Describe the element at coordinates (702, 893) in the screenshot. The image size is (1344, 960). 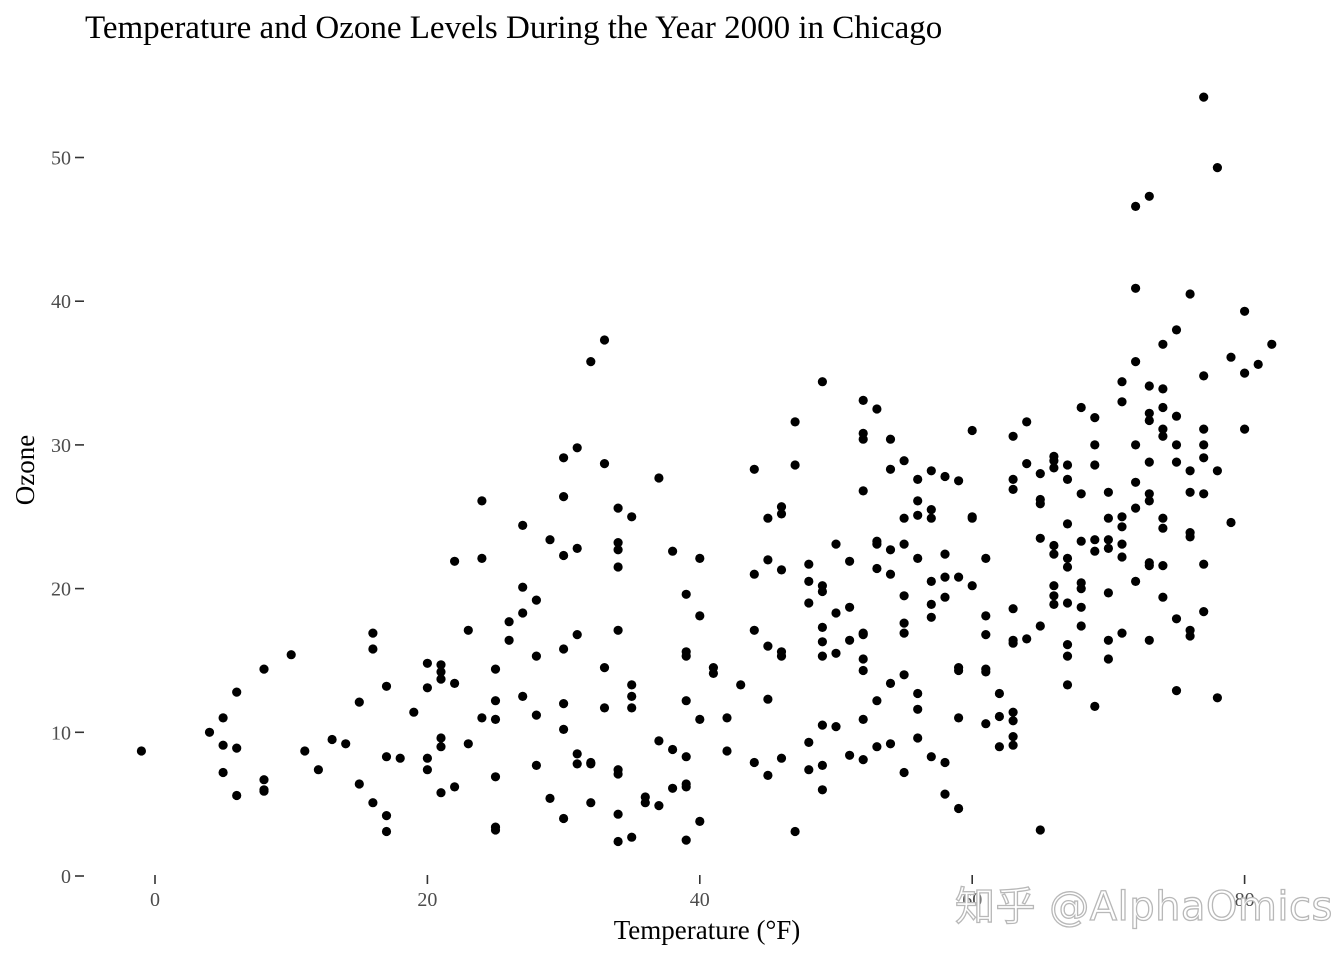
I see `x-axis: 0 20 40 60 80` at that location.